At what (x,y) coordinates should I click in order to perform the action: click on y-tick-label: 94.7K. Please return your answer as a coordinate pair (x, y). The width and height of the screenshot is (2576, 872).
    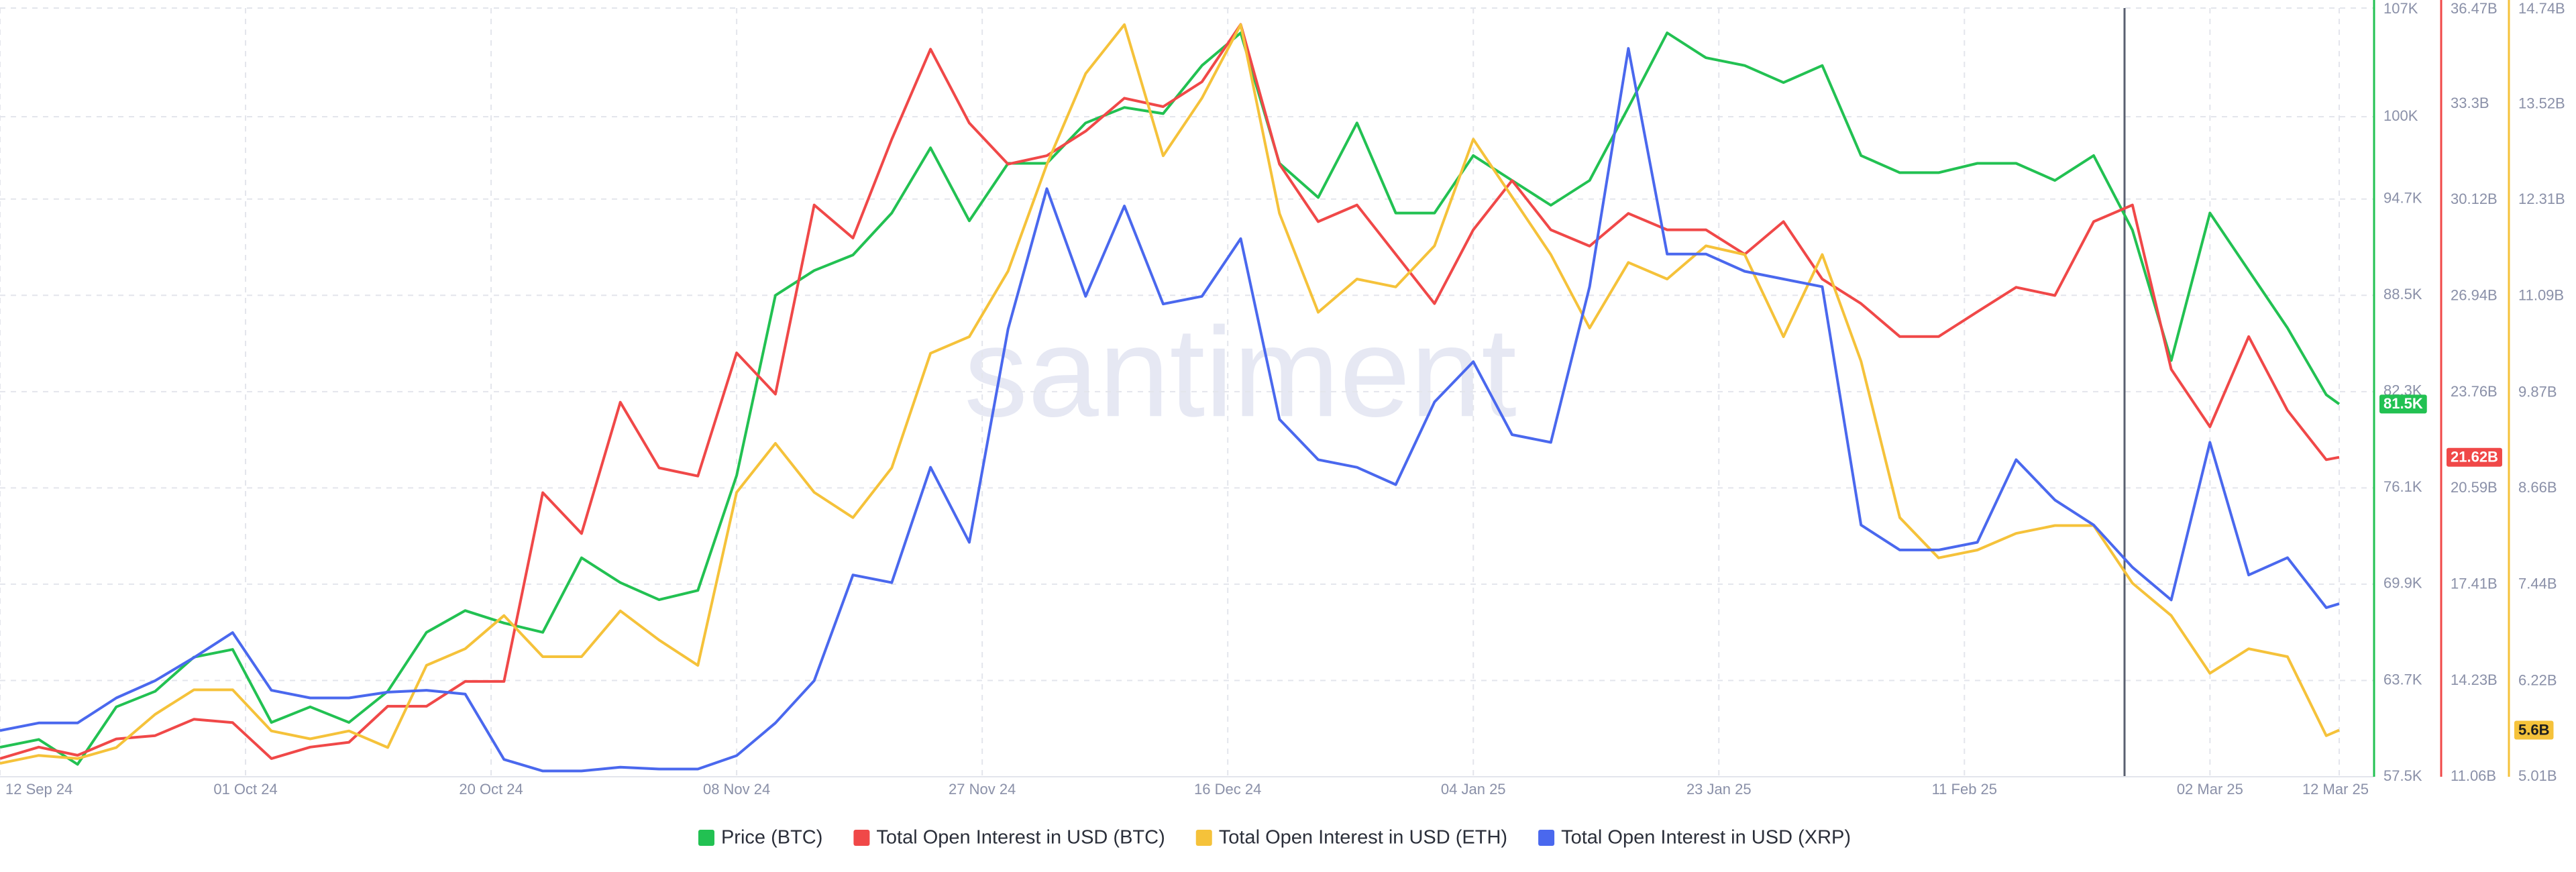
    Looking at the image, I should click on (2402, 198).